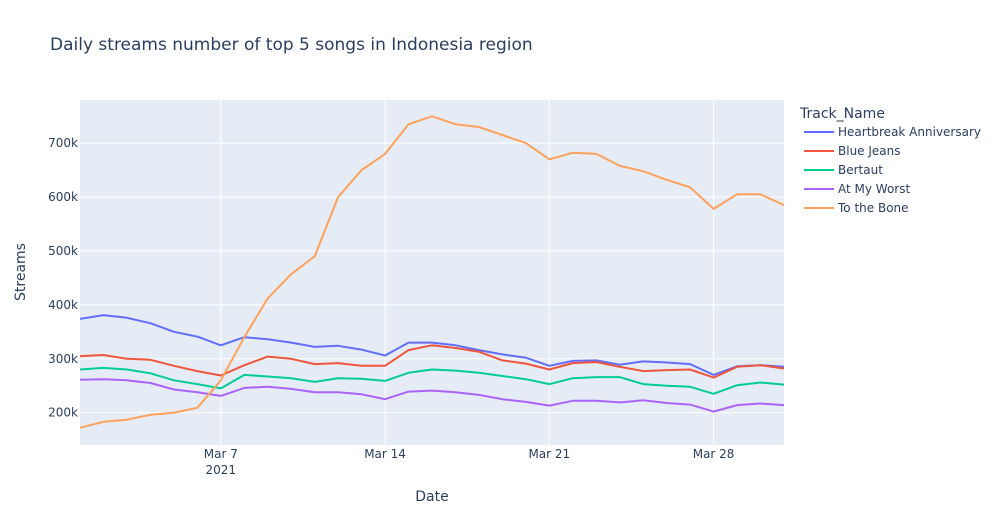 The image size is (1000, 525). I want to click on x-tick-label: Mar 21, so click(549, 454).